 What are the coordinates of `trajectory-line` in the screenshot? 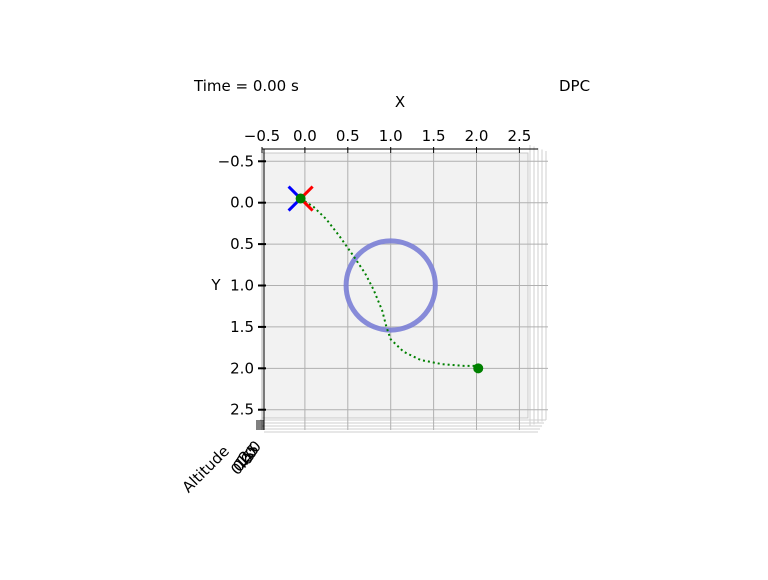 It's located at (388, 282).